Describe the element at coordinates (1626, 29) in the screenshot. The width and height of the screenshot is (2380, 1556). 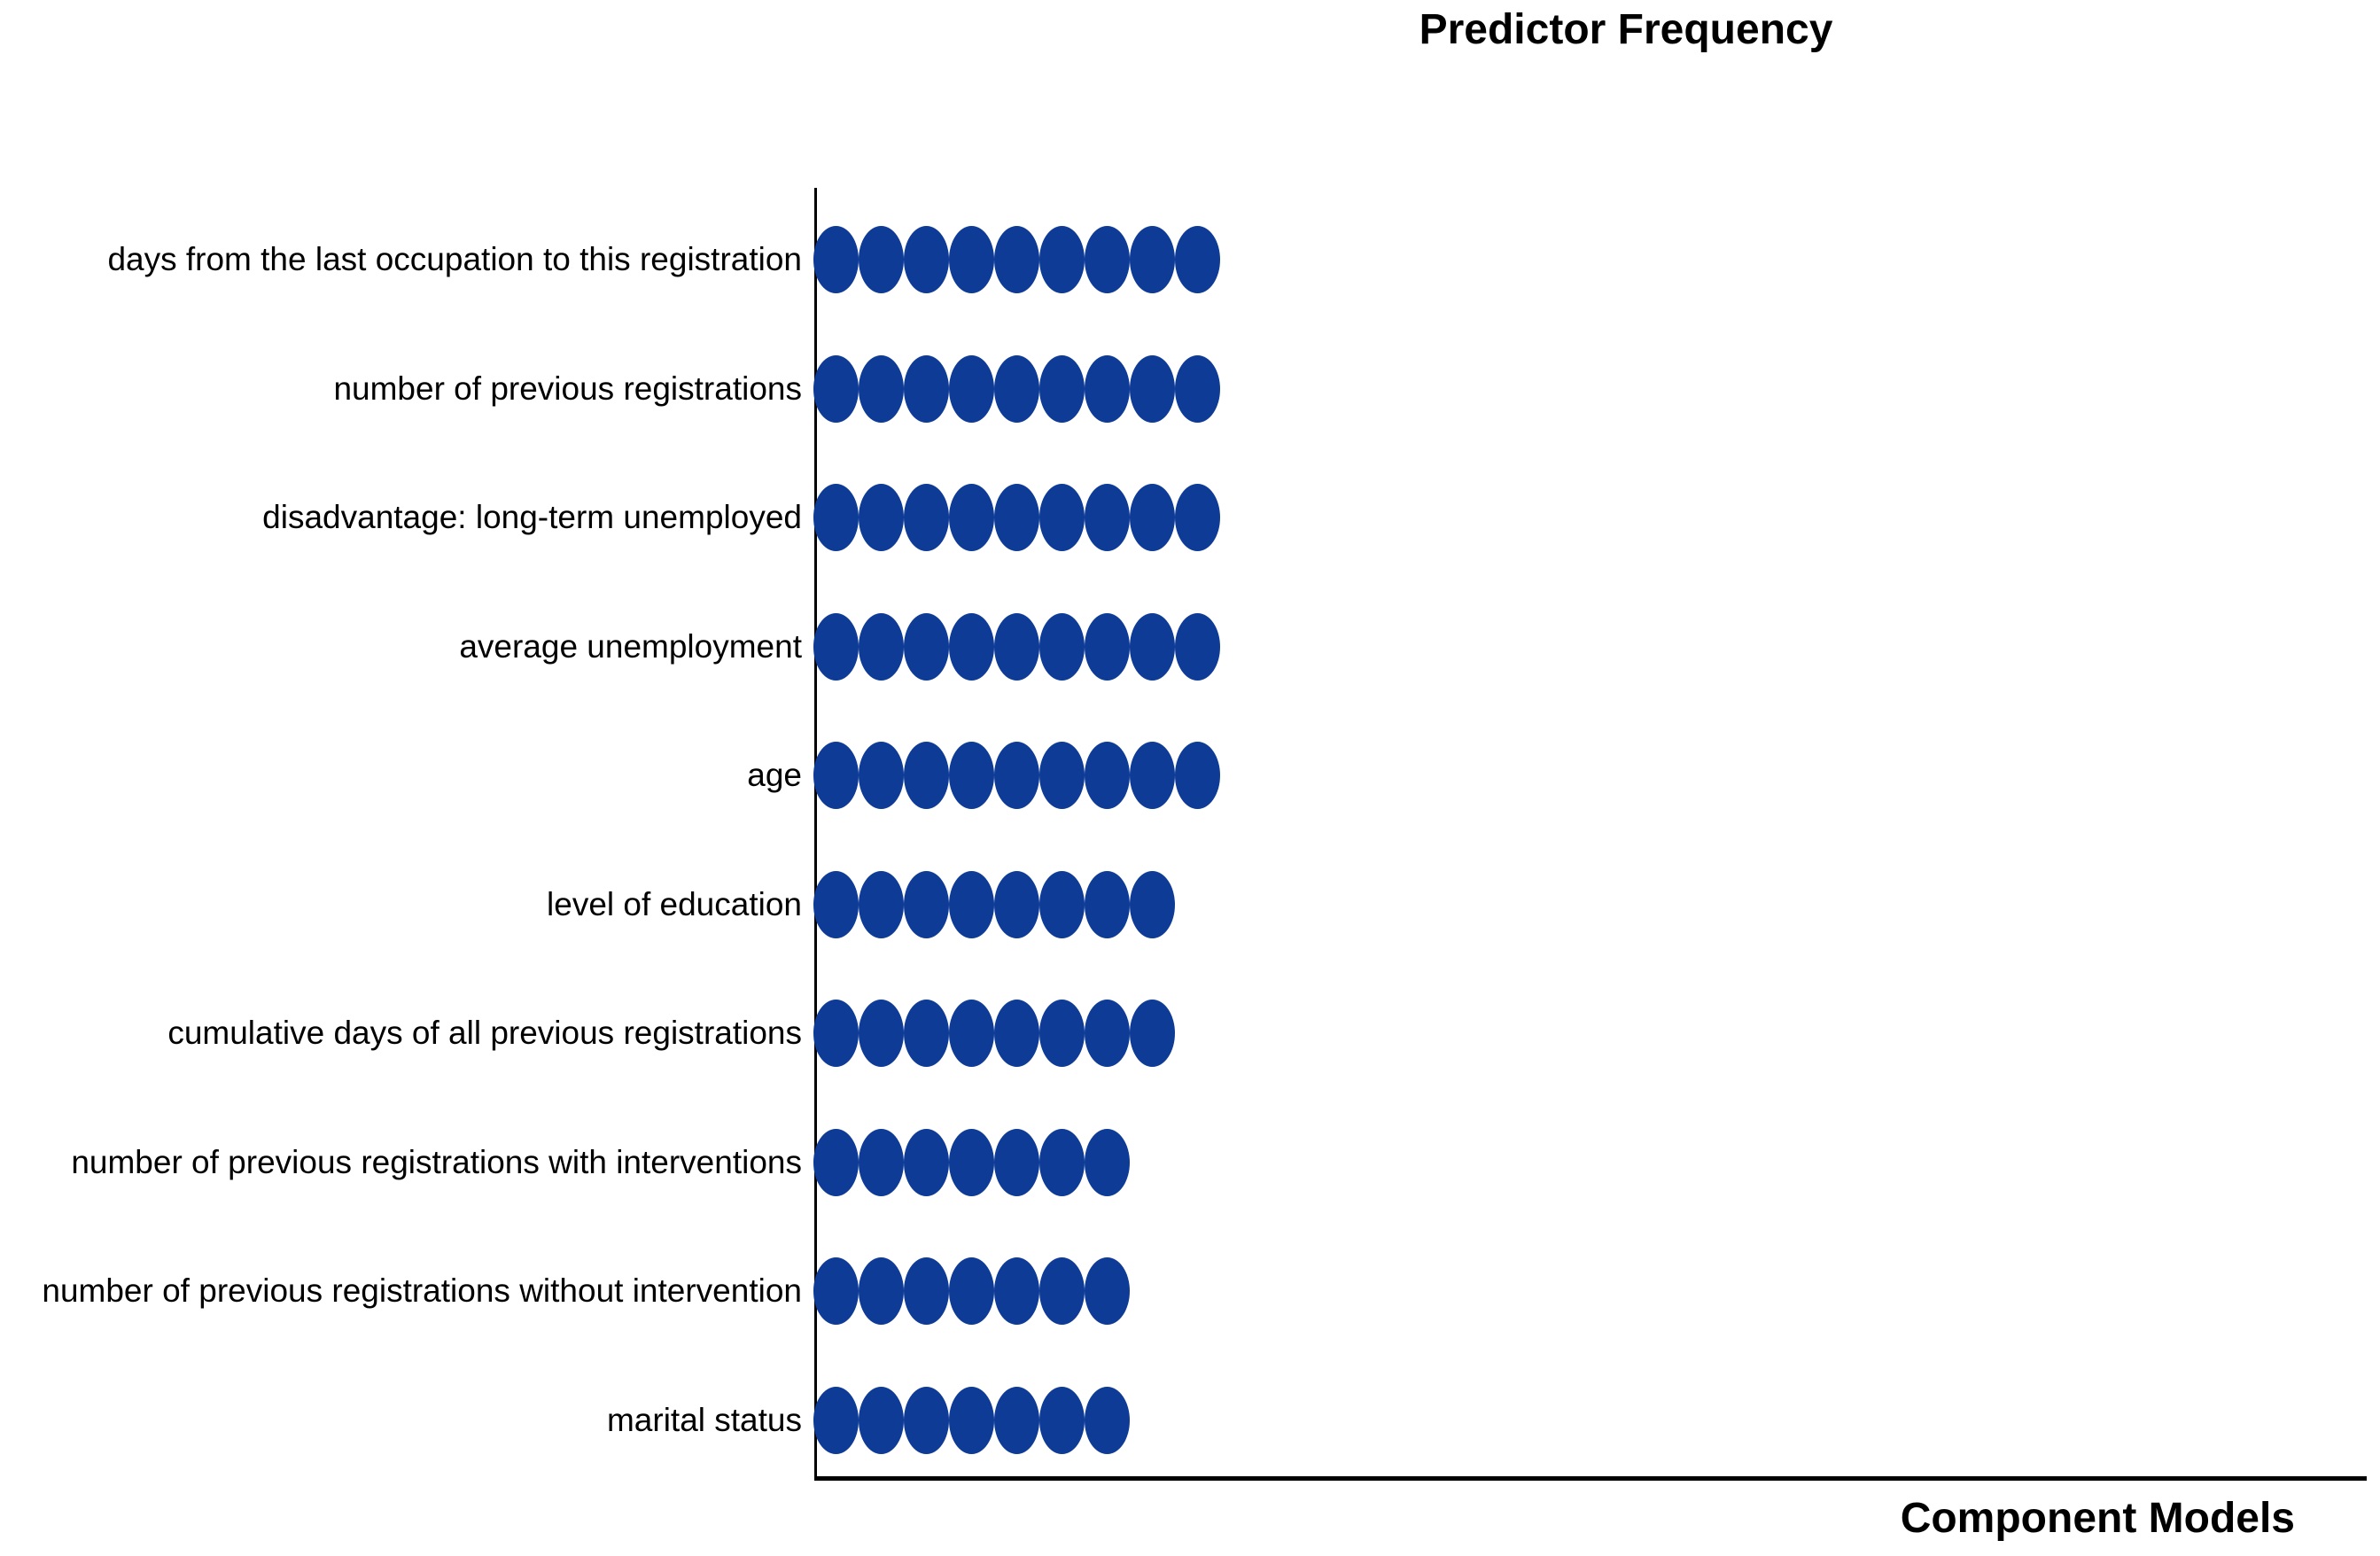
I see `chart-title: Predictor Frequency` at that location.